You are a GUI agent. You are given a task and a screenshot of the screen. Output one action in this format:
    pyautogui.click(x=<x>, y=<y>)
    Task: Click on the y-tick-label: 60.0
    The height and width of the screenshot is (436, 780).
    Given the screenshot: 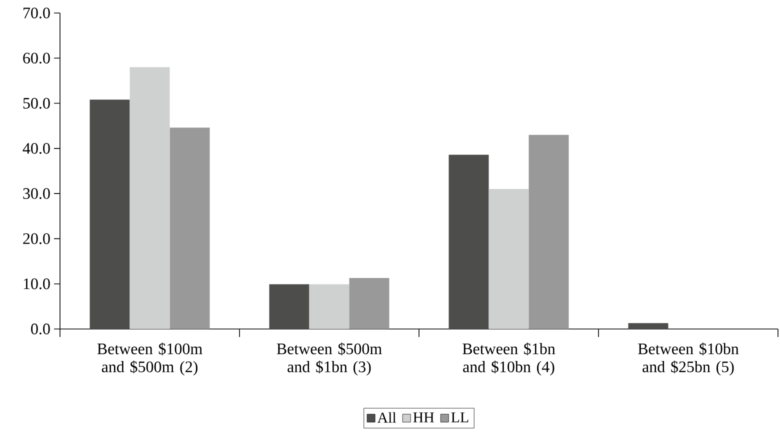 What is the action you would take?
    pyautogui.click(x=36, y=58)
    